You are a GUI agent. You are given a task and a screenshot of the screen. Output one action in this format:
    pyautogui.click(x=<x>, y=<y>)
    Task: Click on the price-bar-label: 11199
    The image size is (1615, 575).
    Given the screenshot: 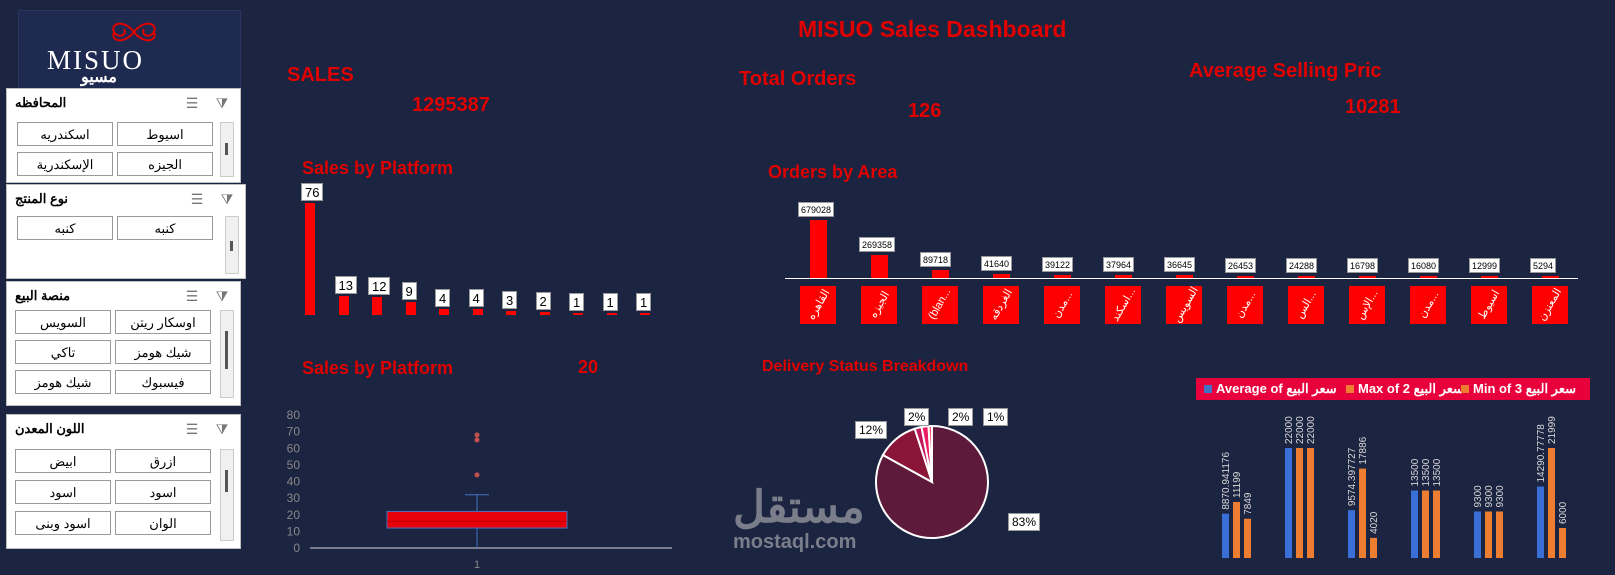 What is the action you would take?
    pyautogui.click(x=1237, y=484)
    